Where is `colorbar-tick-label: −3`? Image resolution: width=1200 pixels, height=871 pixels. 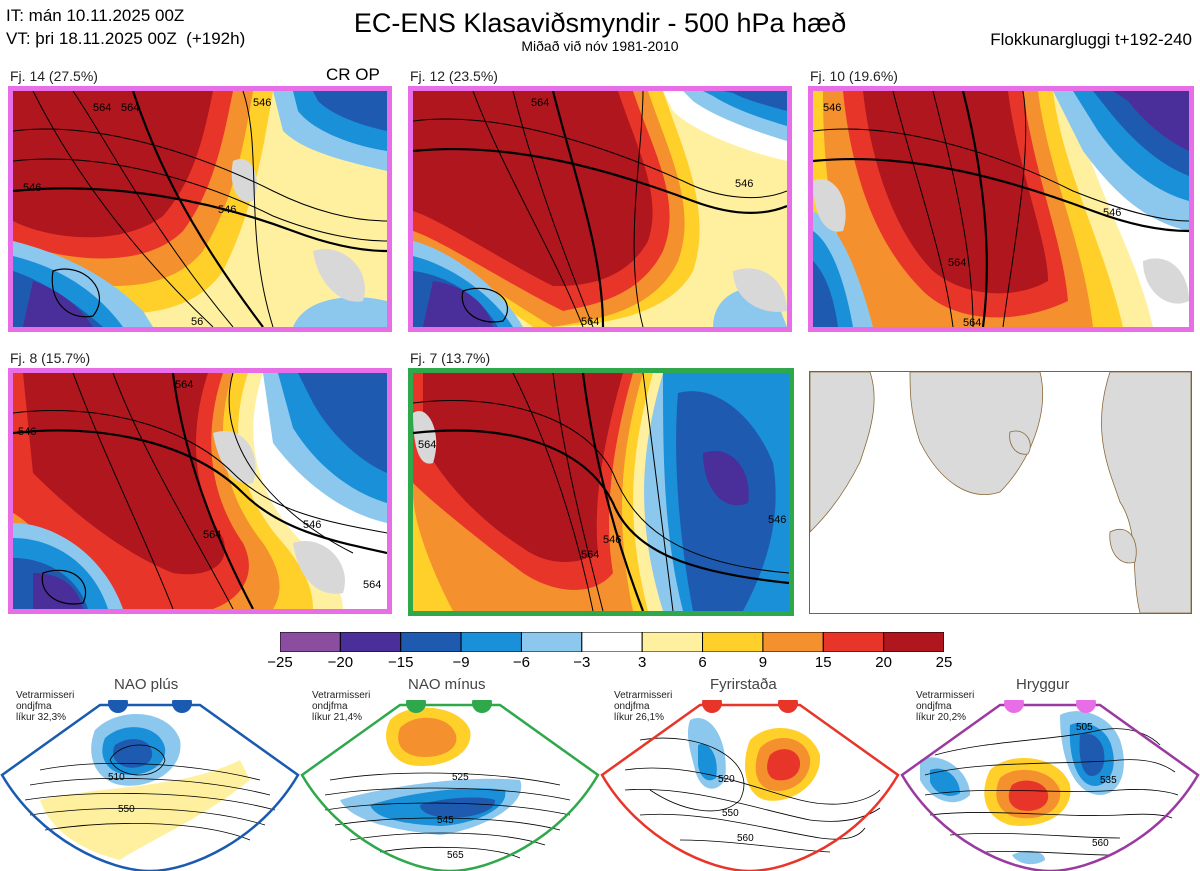
colorbar-tick-label: −3 is located at coordinates (582, 662).